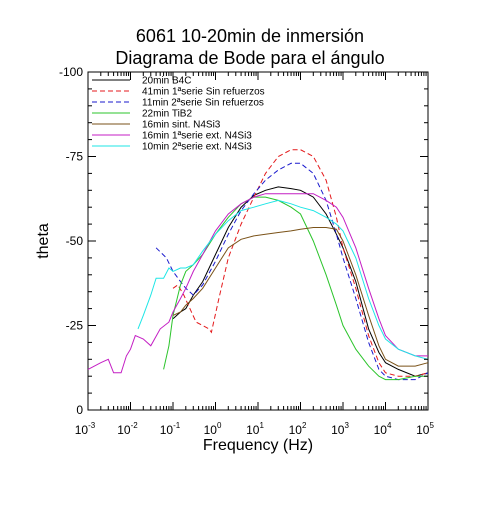  I want to click on chart-title-line-1: 6061 10-20min de inmersión, so click(250, 36).